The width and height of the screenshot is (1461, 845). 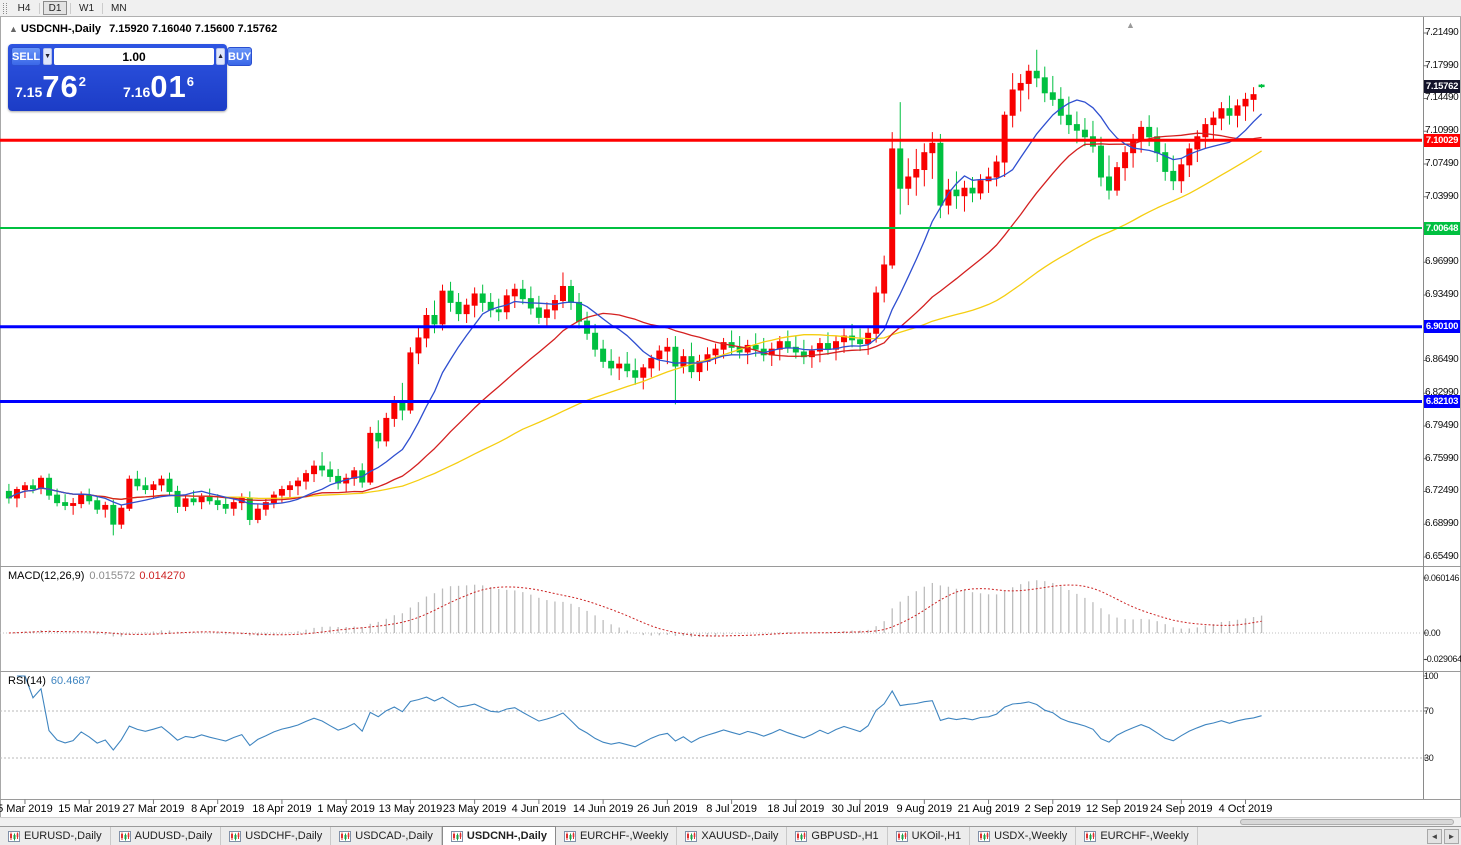 I want to click on tab-label: GBPUSD-,H1, so click(x=845, y=836).